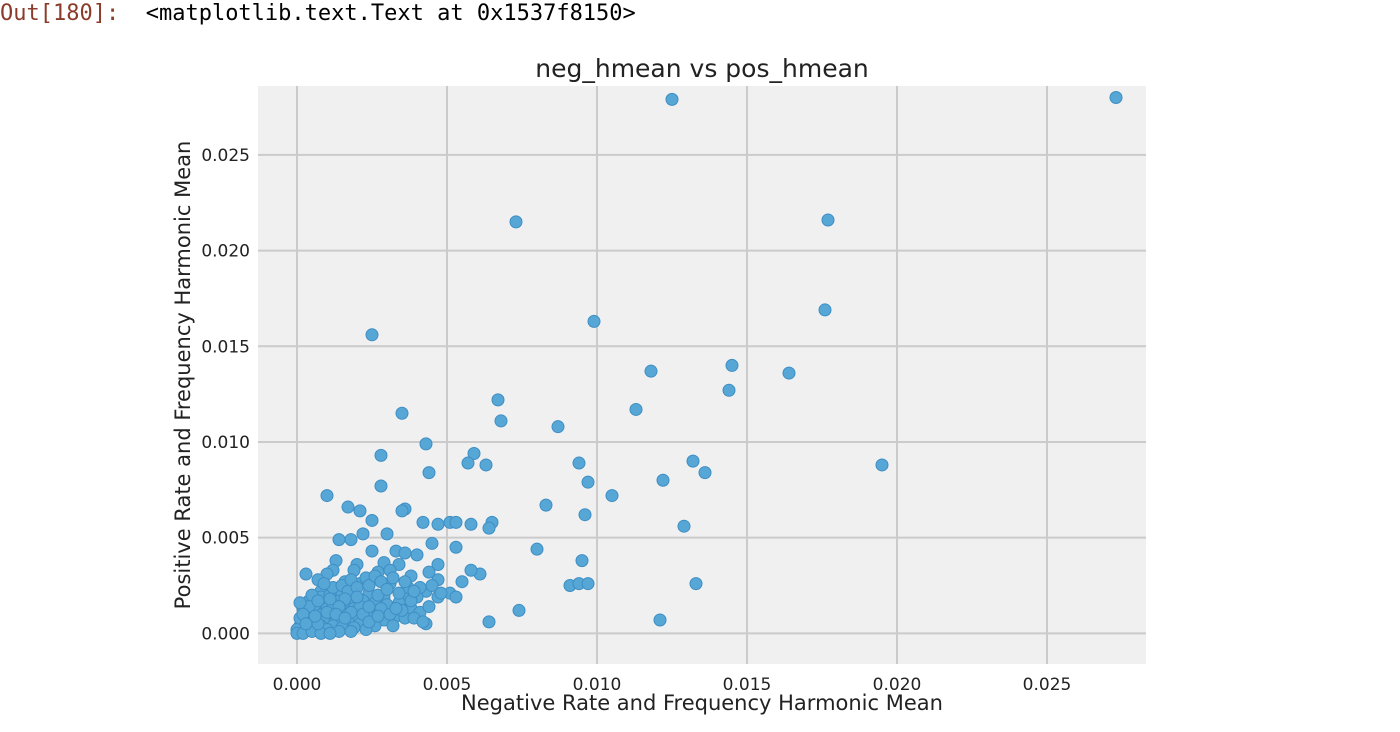 This screenshot has width=1400, height=732. I want to click on output-repr: <matplotlib.text.Text at 0x1537f8150>, so click(390, 13).